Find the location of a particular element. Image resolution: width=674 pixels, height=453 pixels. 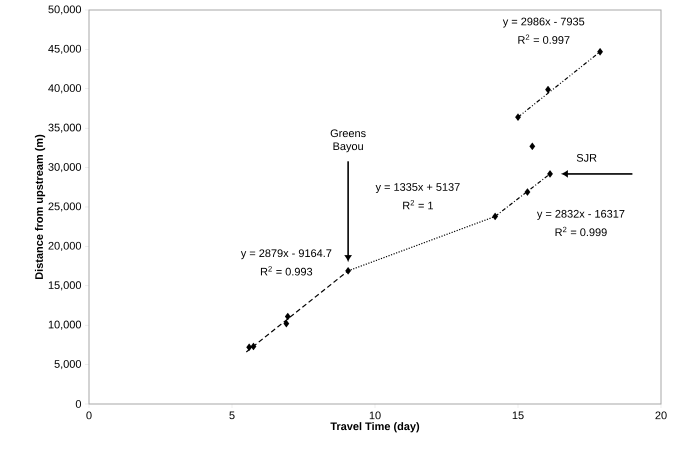

annotation: R$^{2}$ = 0.999 is located at coordinates (581, 231).